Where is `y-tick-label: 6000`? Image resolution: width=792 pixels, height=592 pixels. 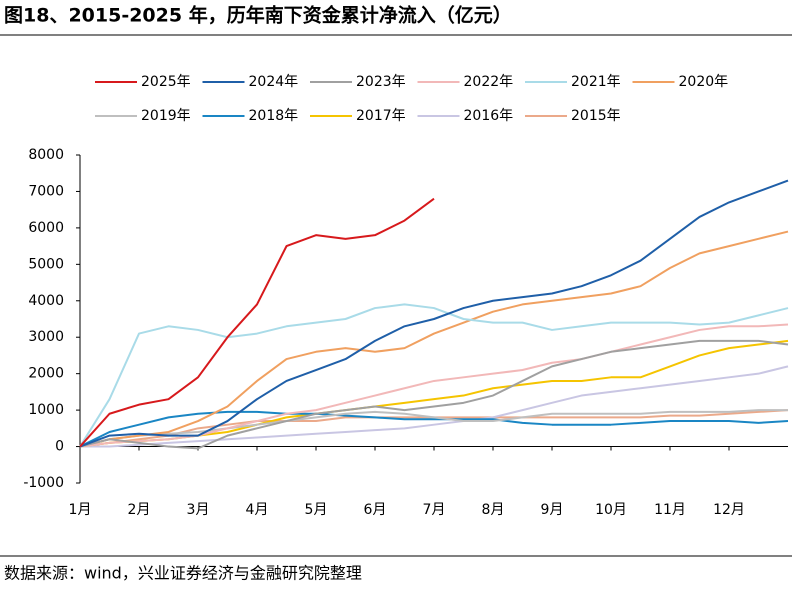 y-tick-label: 6000 is located at coordinates (46, 228).